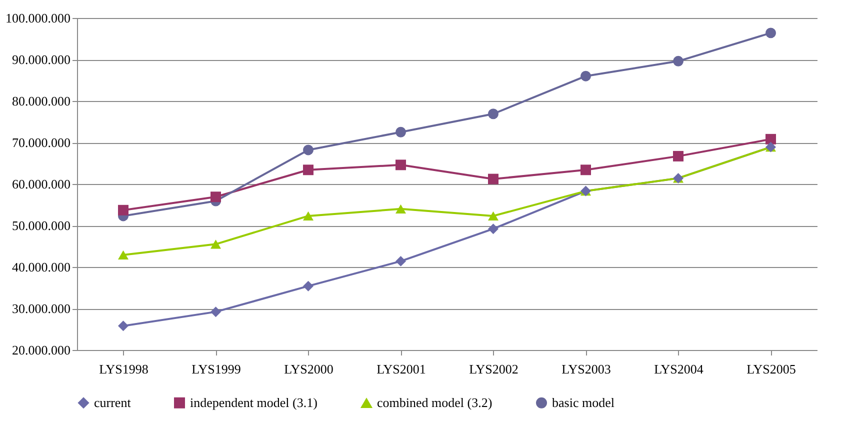 This screenshot has height=448, width=841. What do you see at coordinates (434, 402) in the screenshot?
I see `legend-label: combined model (3.2)` at bounding box center [434, 402].